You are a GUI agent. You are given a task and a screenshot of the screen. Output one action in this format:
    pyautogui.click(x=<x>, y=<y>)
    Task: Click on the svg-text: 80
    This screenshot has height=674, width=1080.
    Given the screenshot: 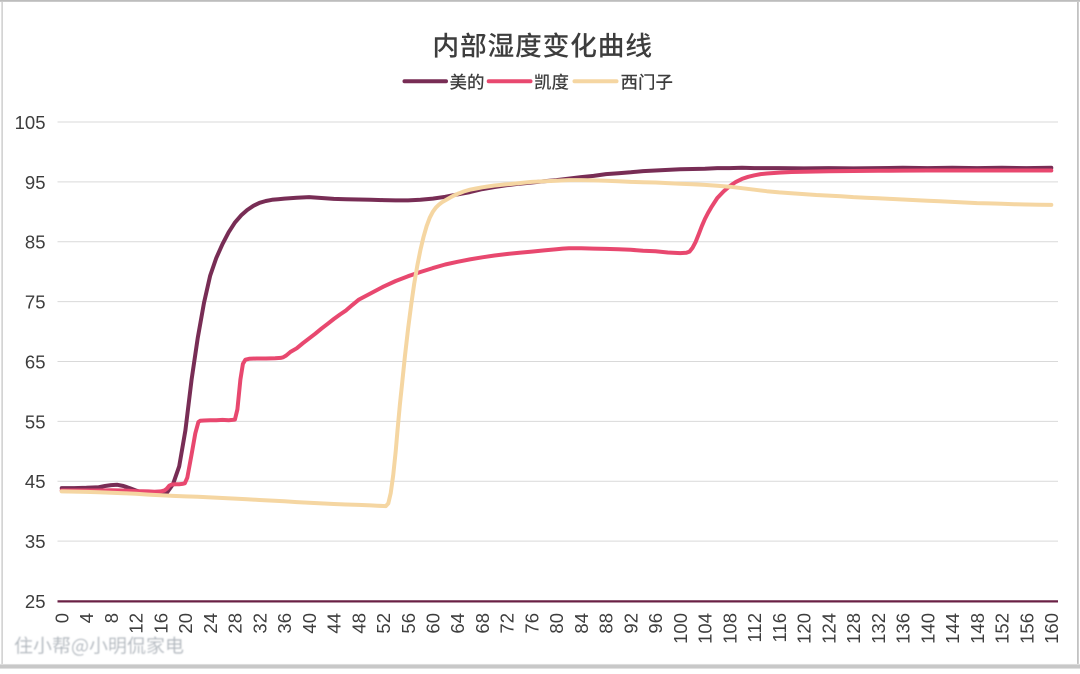 What is the action you would take?
    pyautogui.click(x=556, y=623)
    